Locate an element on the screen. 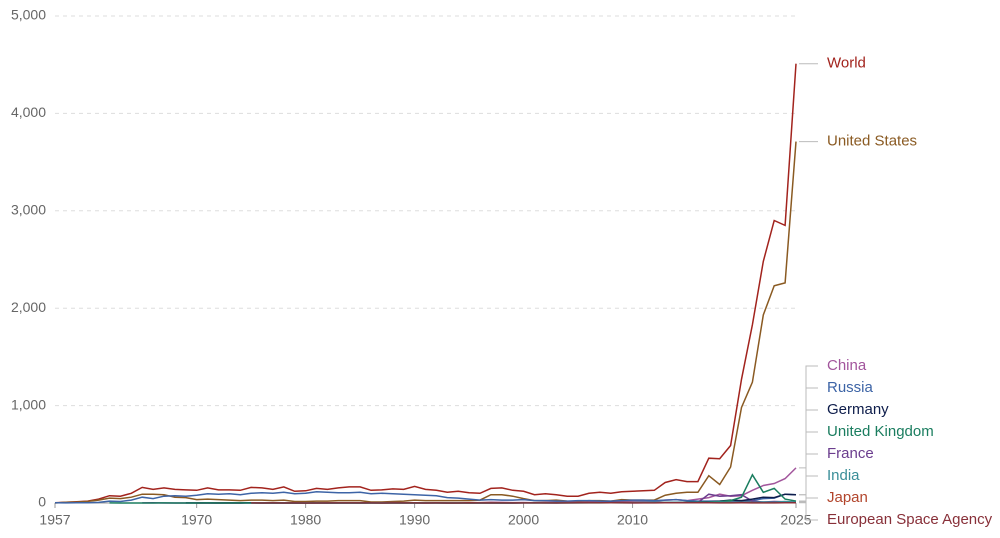 The height and width of the screenshot is (538, 1000). legend-label: European Space Agency is located at coordinates (910, 519).